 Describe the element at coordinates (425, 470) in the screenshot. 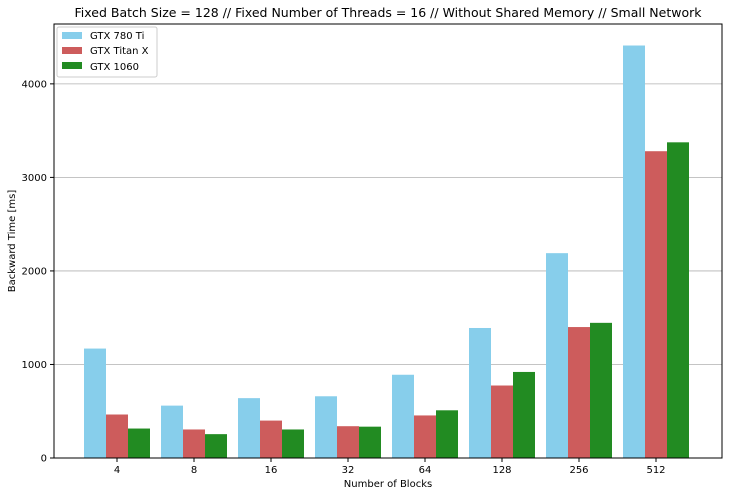

I see `x-tick-label: 64` at that location.